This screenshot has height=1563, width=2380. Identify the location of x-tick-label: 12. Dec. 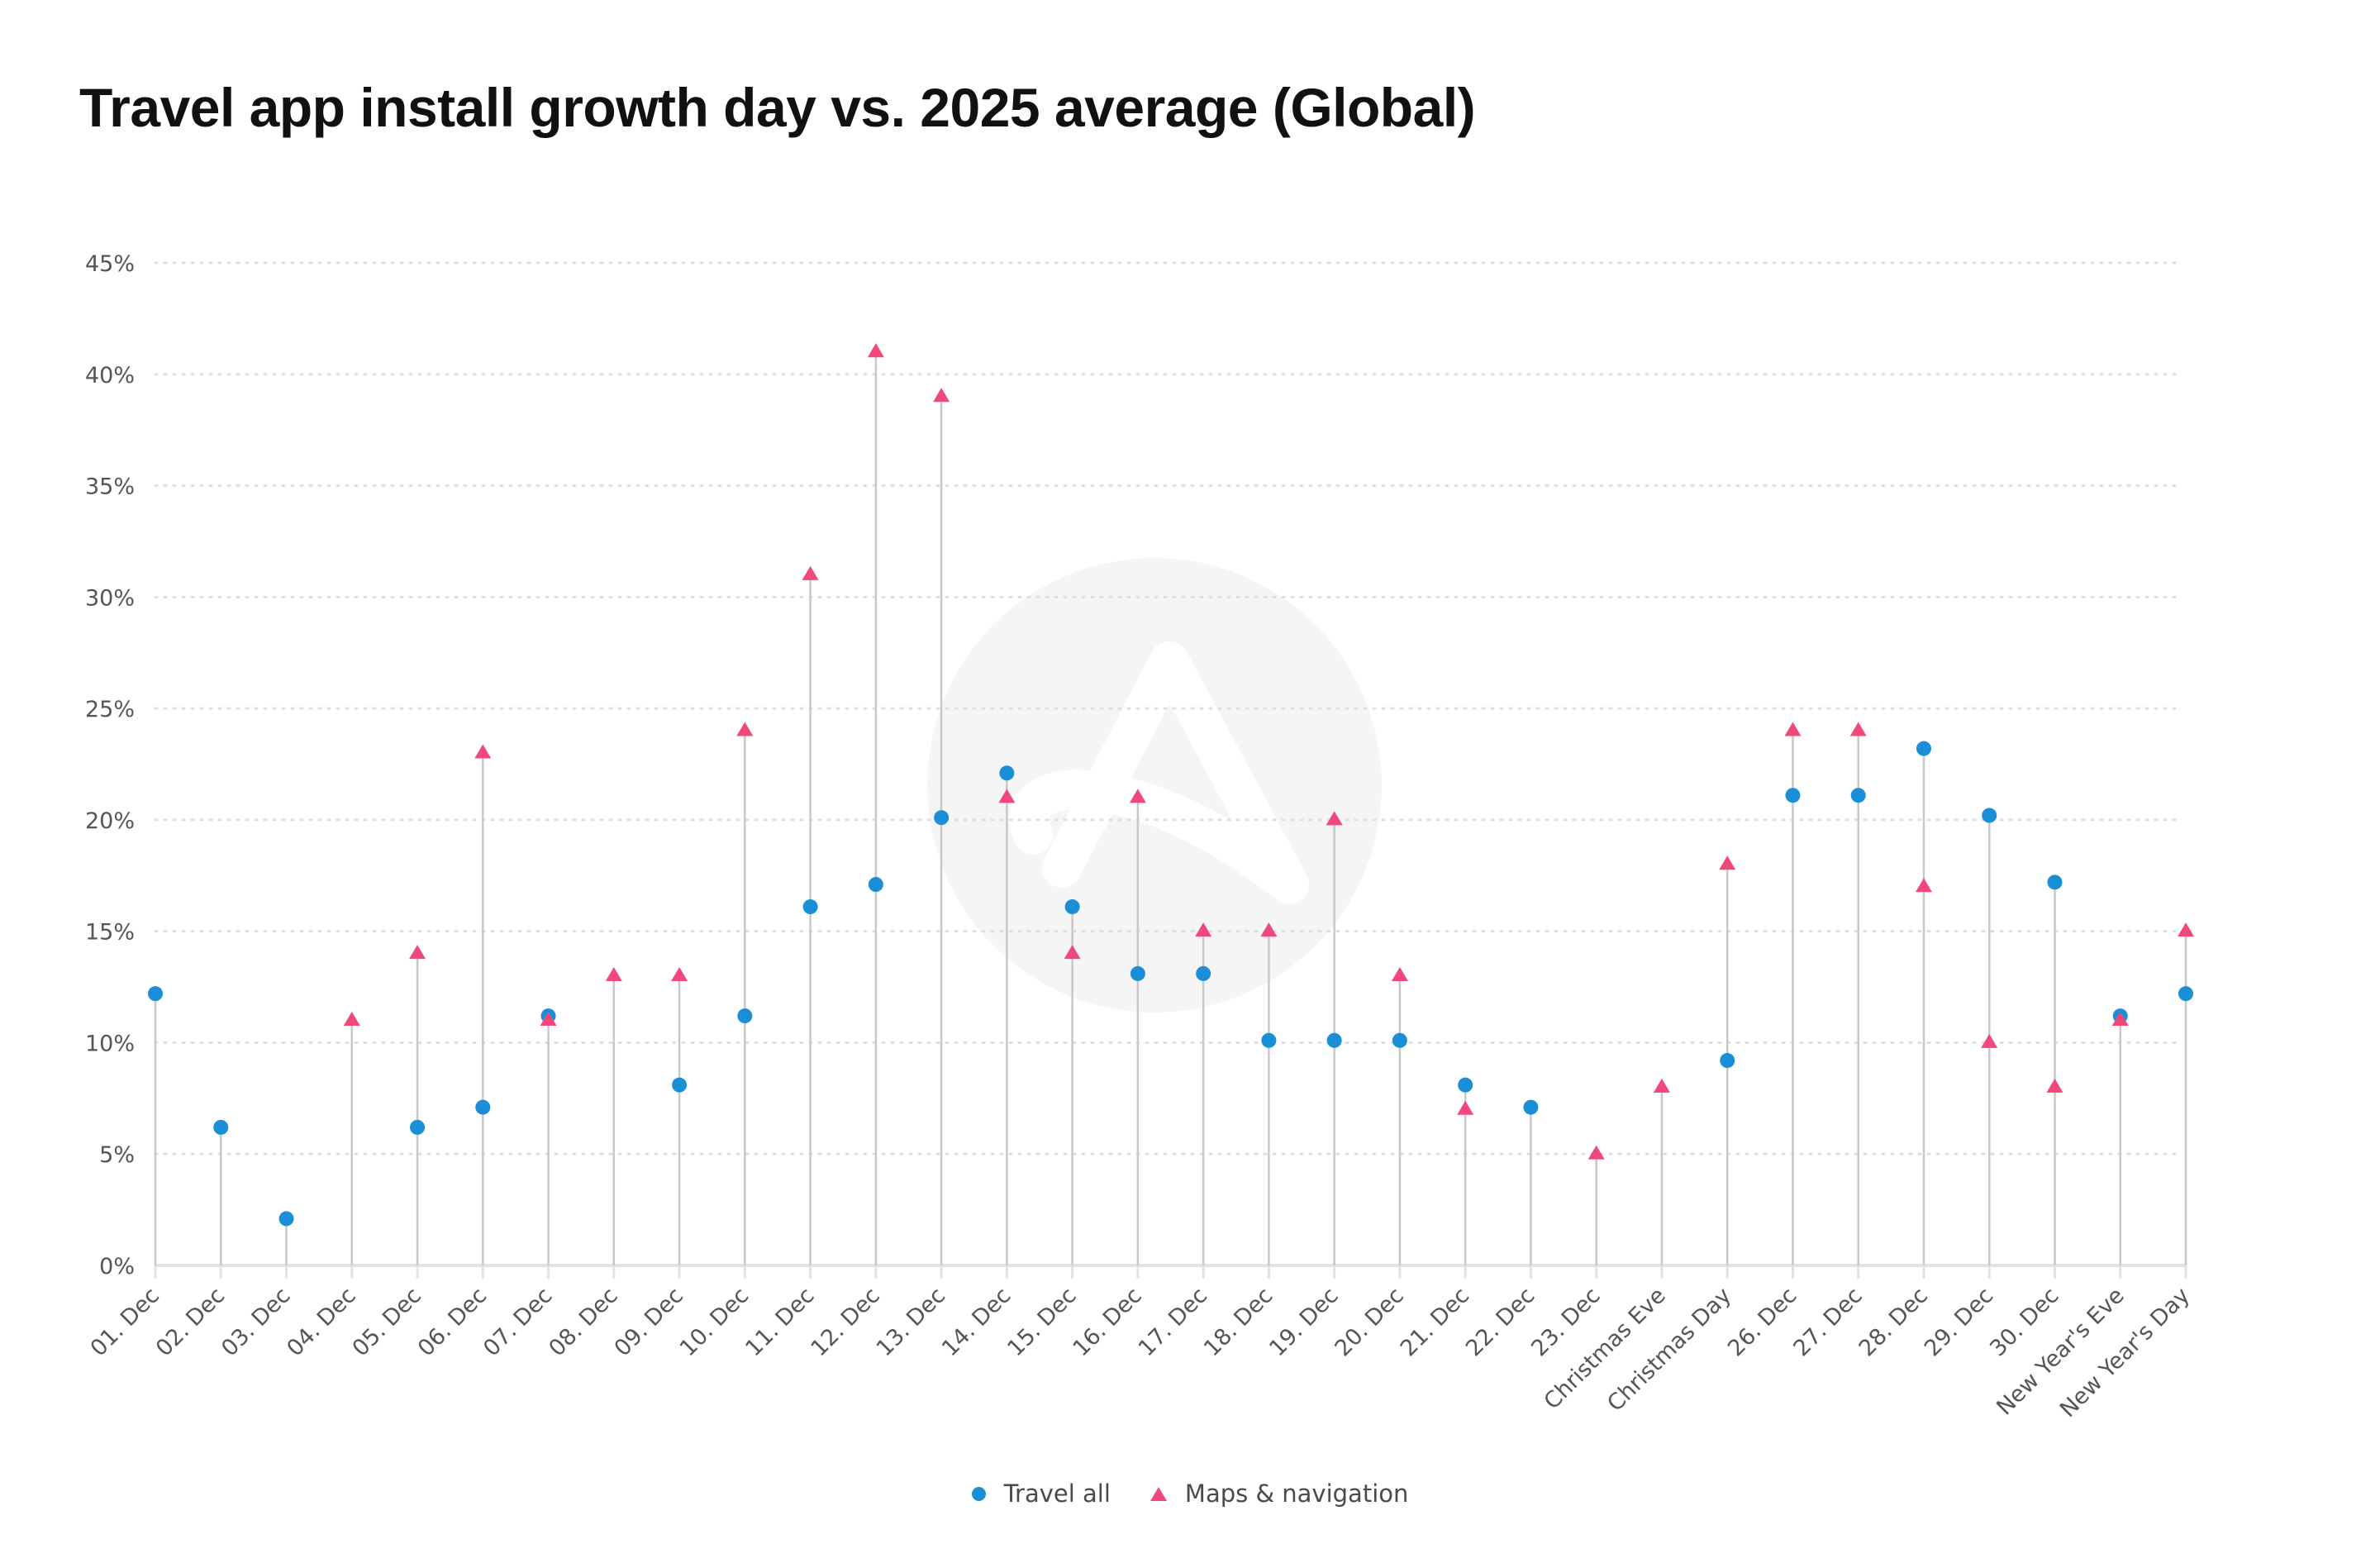
(845, 1322).